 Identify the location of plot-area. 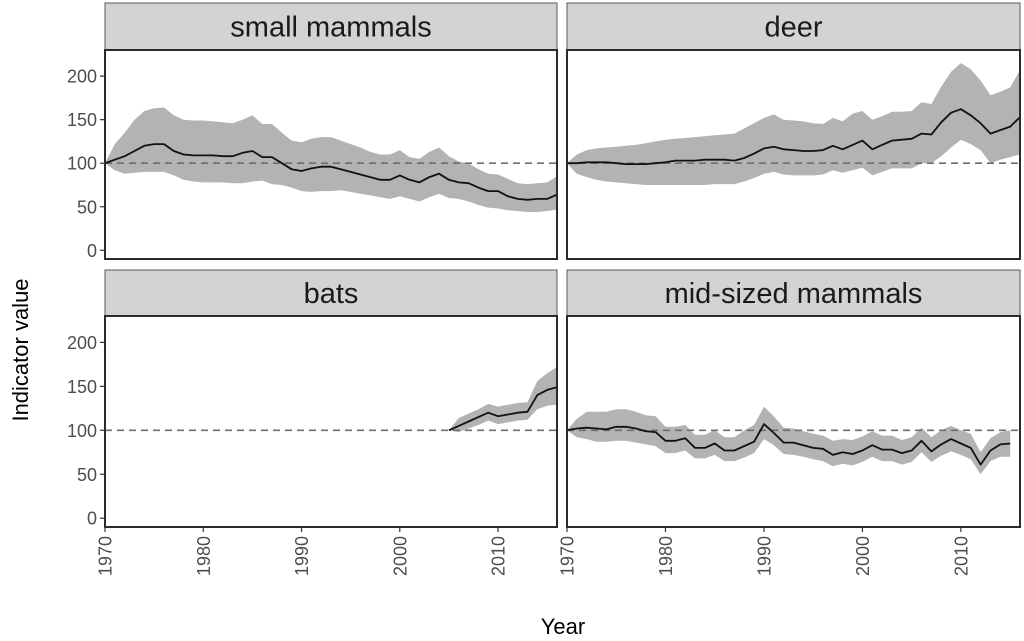
(331, 421).